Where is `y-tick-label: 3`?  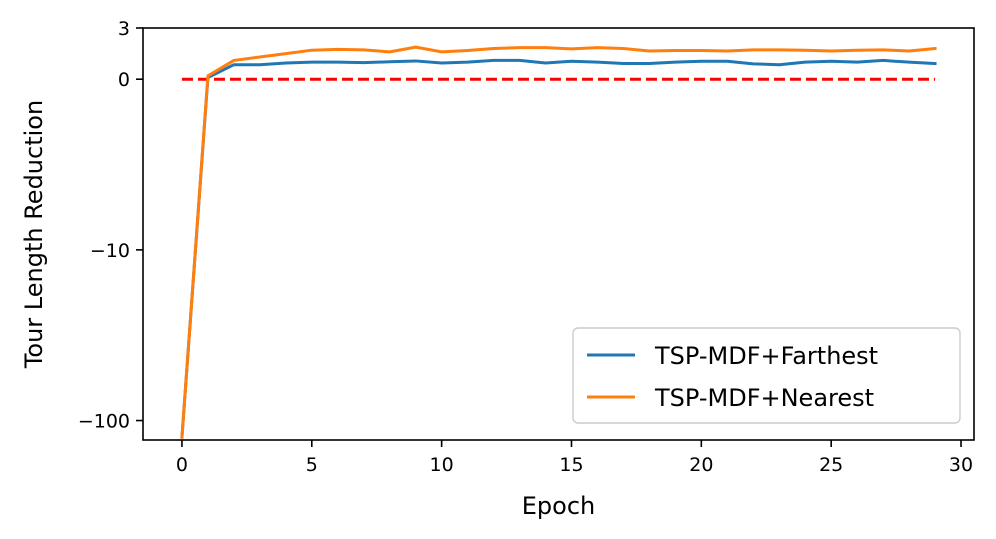 y-tick-label: 3 is located at coordinates (124, 29).